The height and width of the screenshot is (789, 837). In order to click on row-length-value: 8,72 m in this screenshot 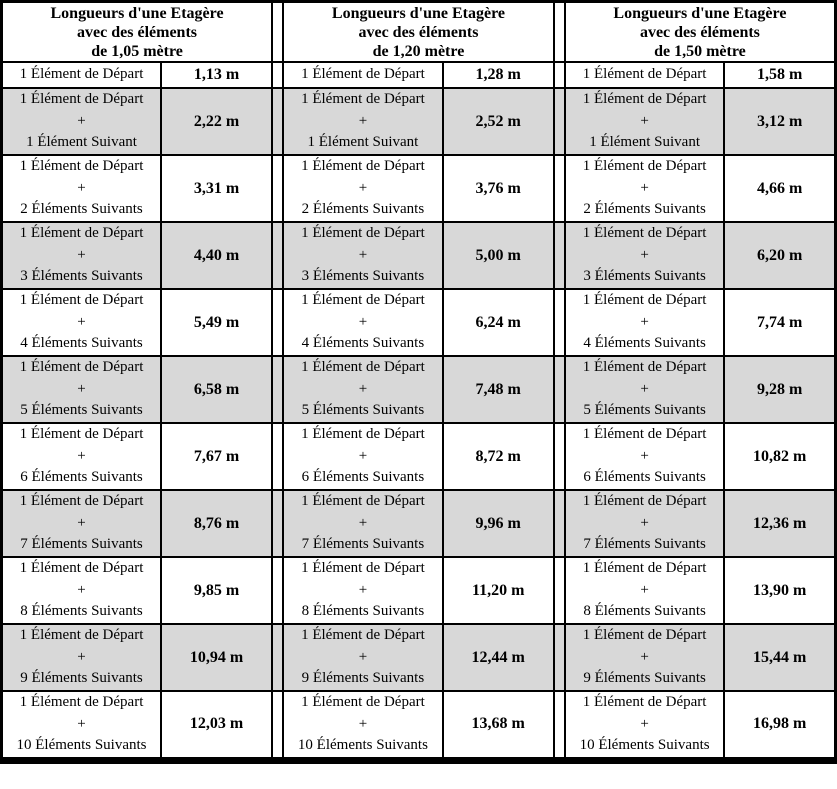, I will do `click(498, 456)`.